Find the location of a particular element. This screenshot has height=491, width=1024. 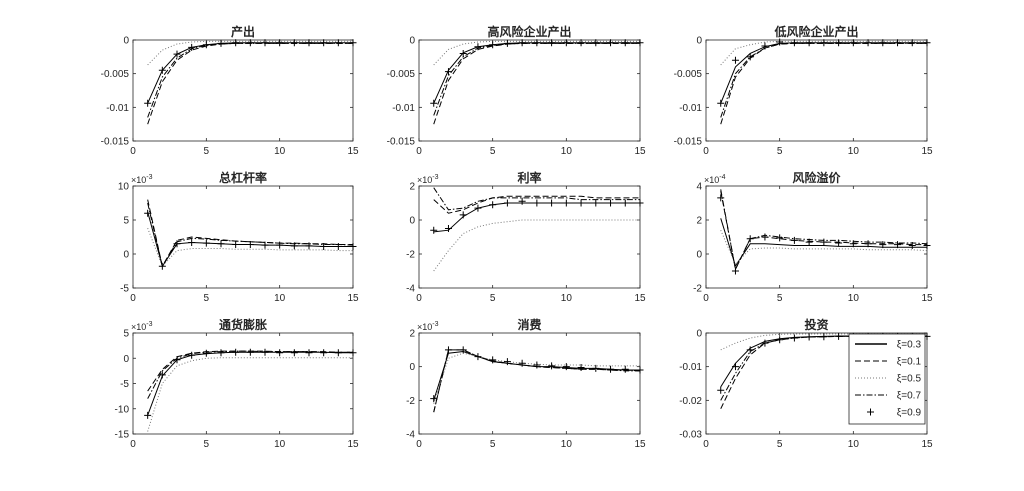

y-exponent-label: ×10⁻⁴ is located at coordinates (715, 179).